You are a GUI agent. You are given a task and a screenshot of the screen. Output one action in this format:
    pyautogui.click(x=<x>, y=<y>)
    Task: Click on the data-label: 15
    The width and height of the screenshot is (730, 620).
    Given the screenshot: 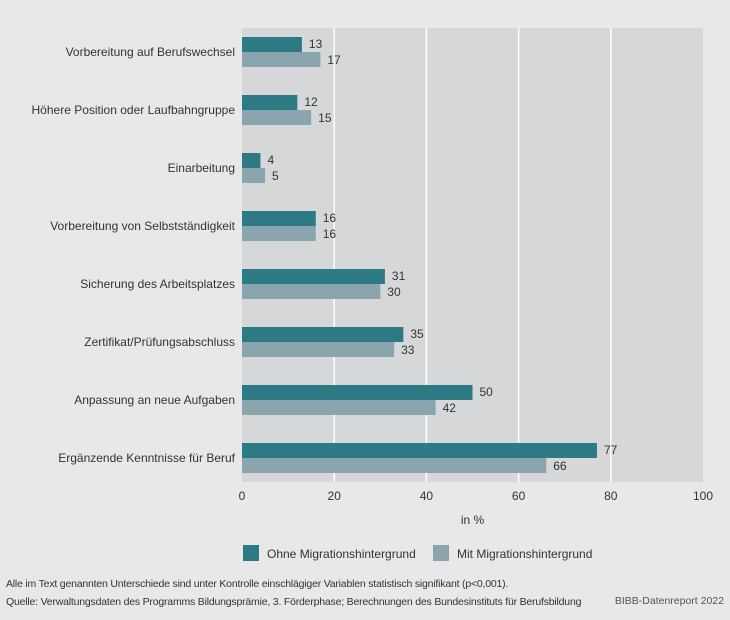 What is the action you would take?
    pyautogui.click(x=325, y=118)
    